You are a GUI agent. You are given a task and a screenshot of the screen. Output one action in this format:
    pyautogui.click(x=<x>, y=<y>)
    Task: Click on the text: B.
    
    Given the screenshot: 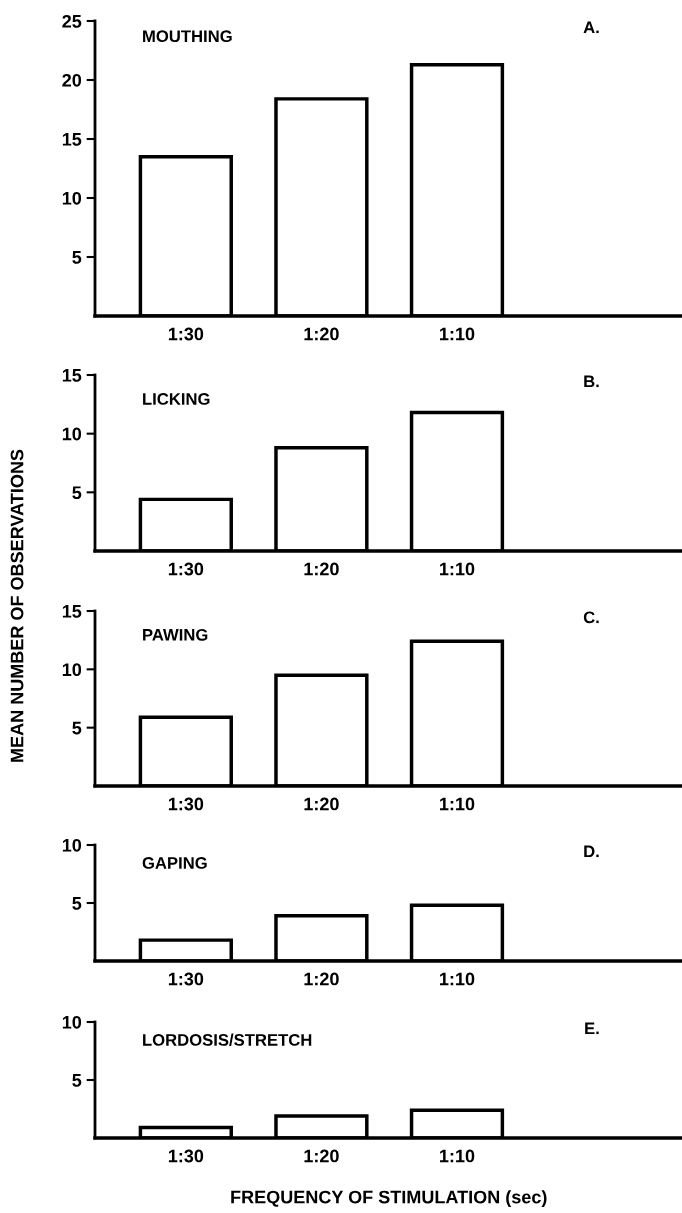 What is the action you would take?
    pyautogui.click(x=591, y=381)
    